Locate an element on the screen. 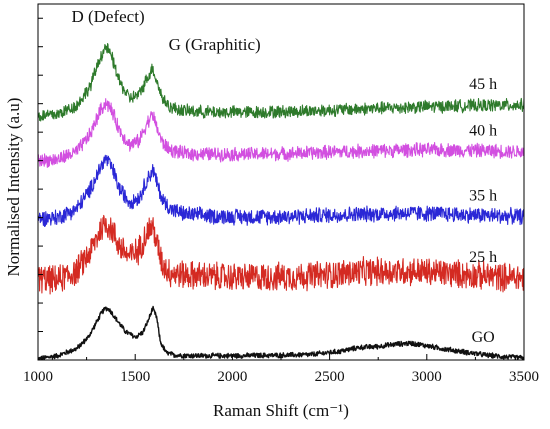  series-label-35-h: 35 h is located at coordinates (483, 196).